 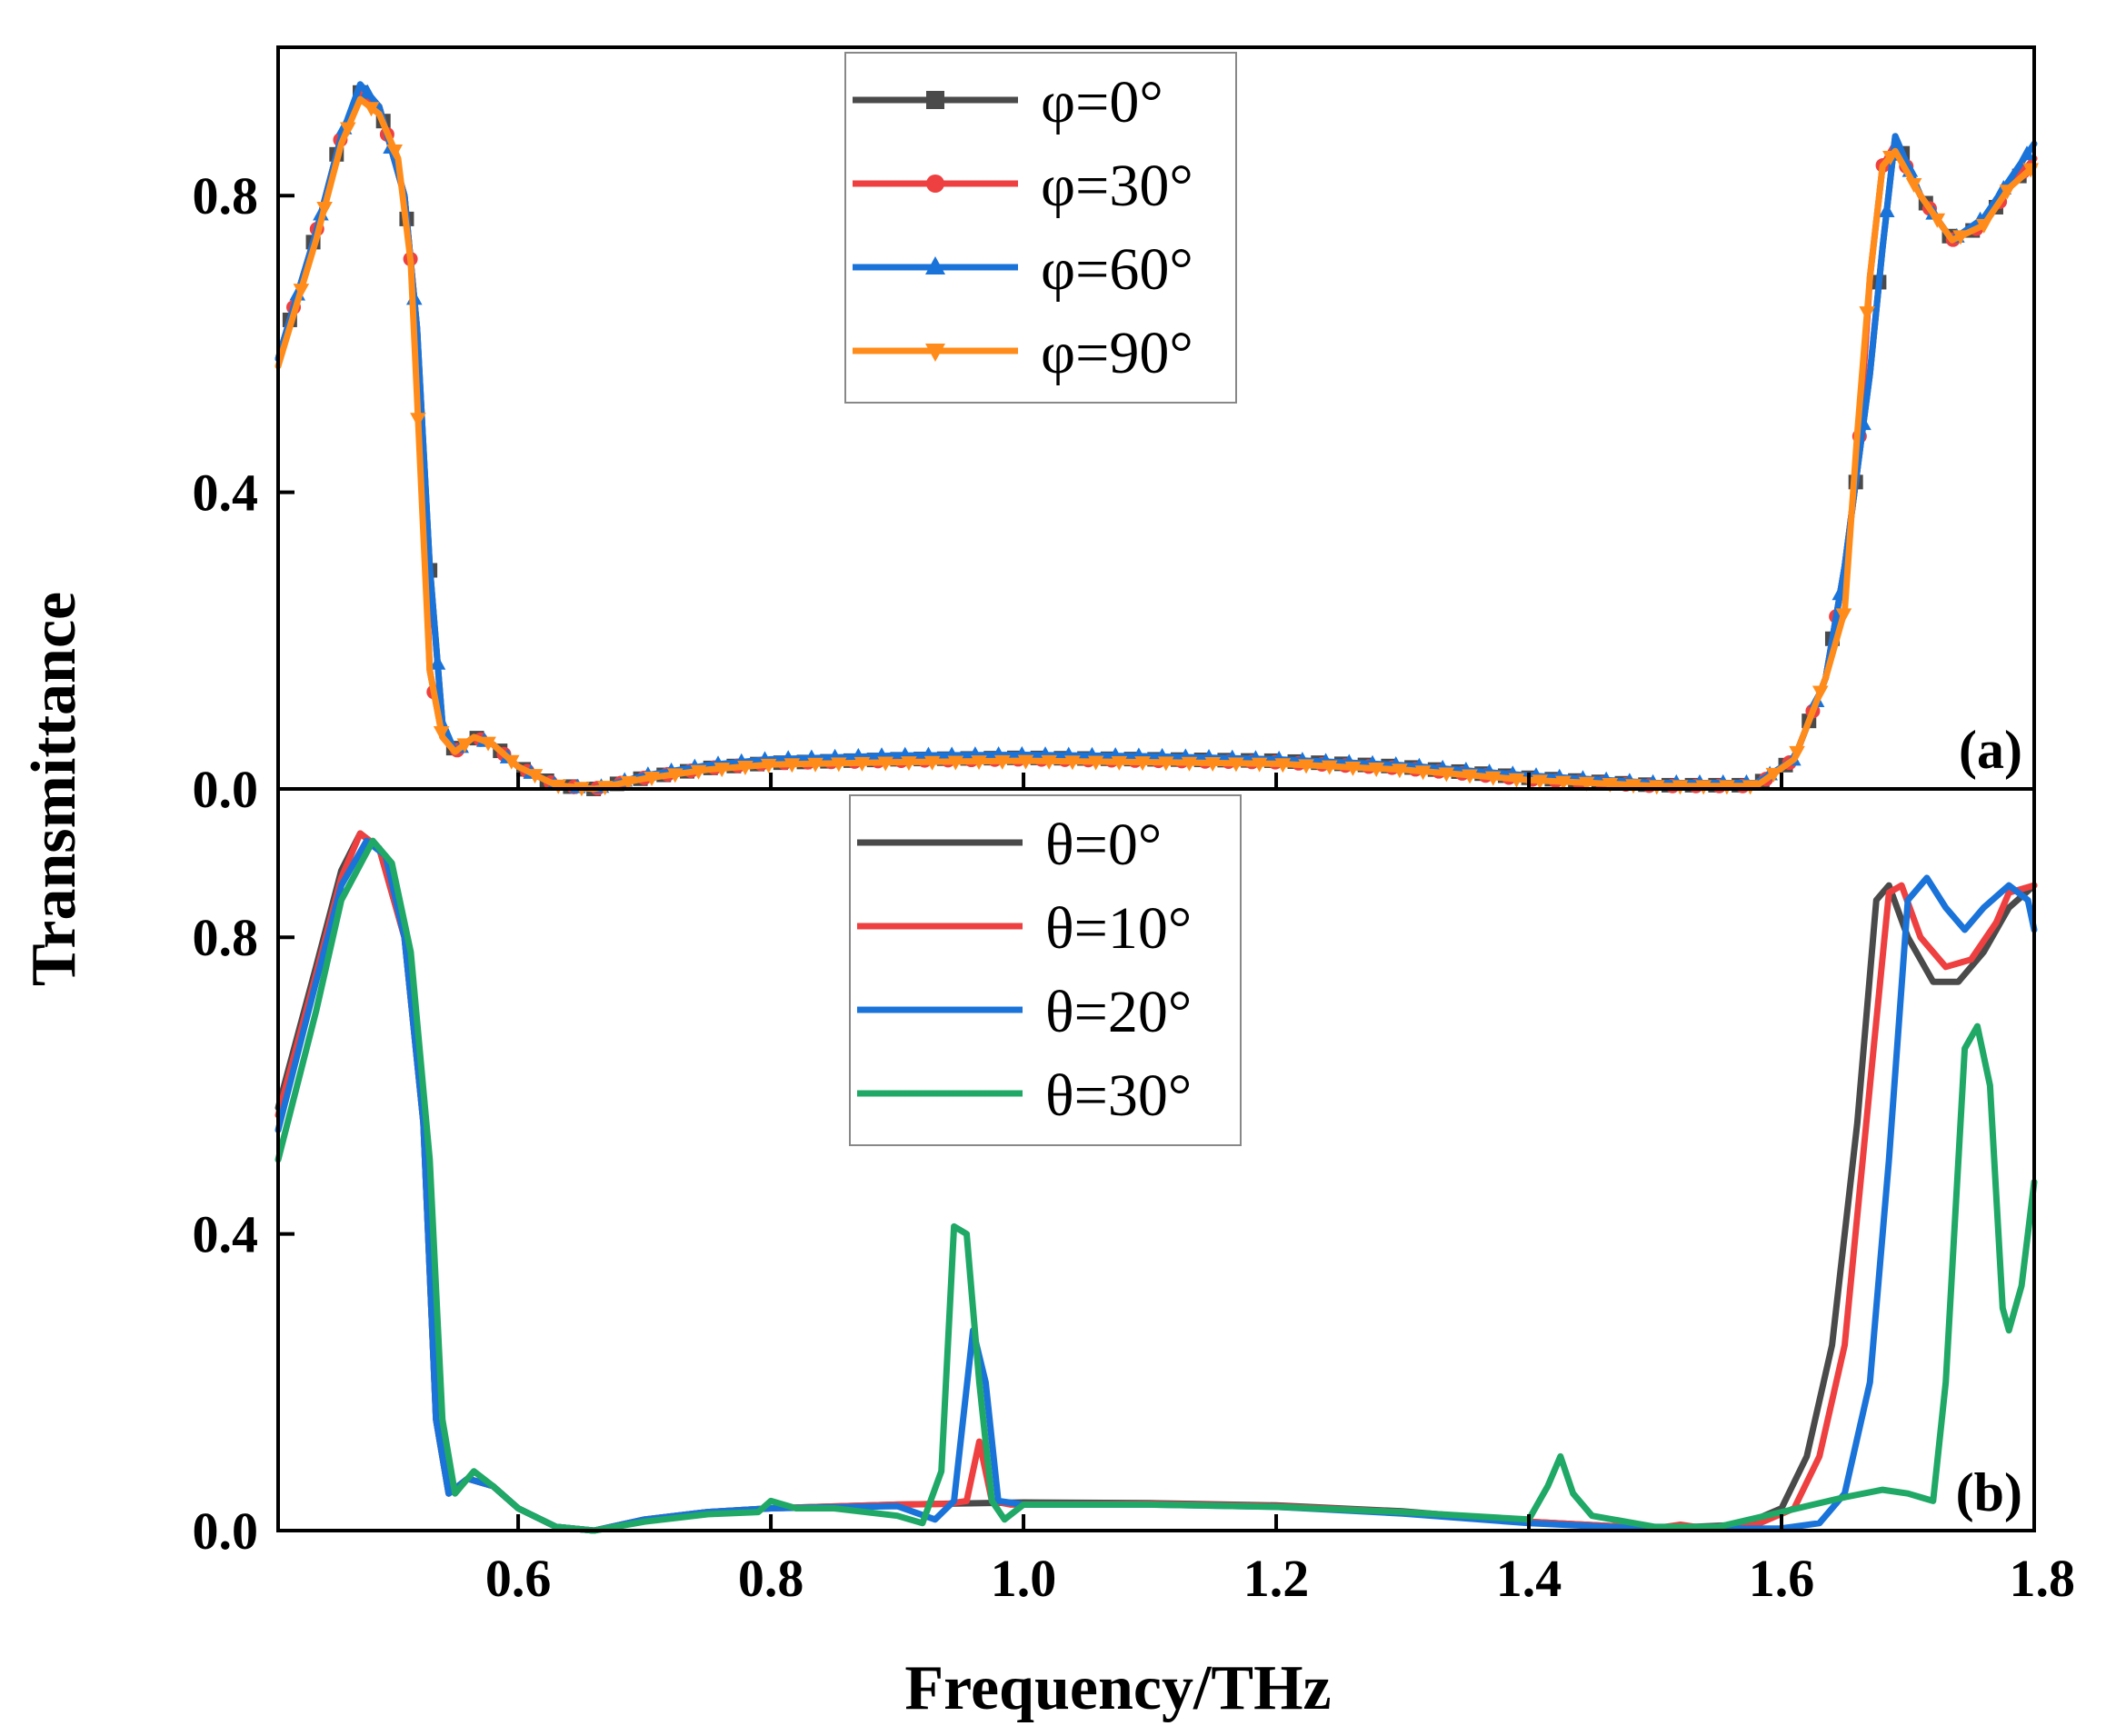 What do you see at coordinates (1276, 1579) in the screenshot?
I see `x-tick-label-3: 1.2` at bounding box center [1276, 1579].